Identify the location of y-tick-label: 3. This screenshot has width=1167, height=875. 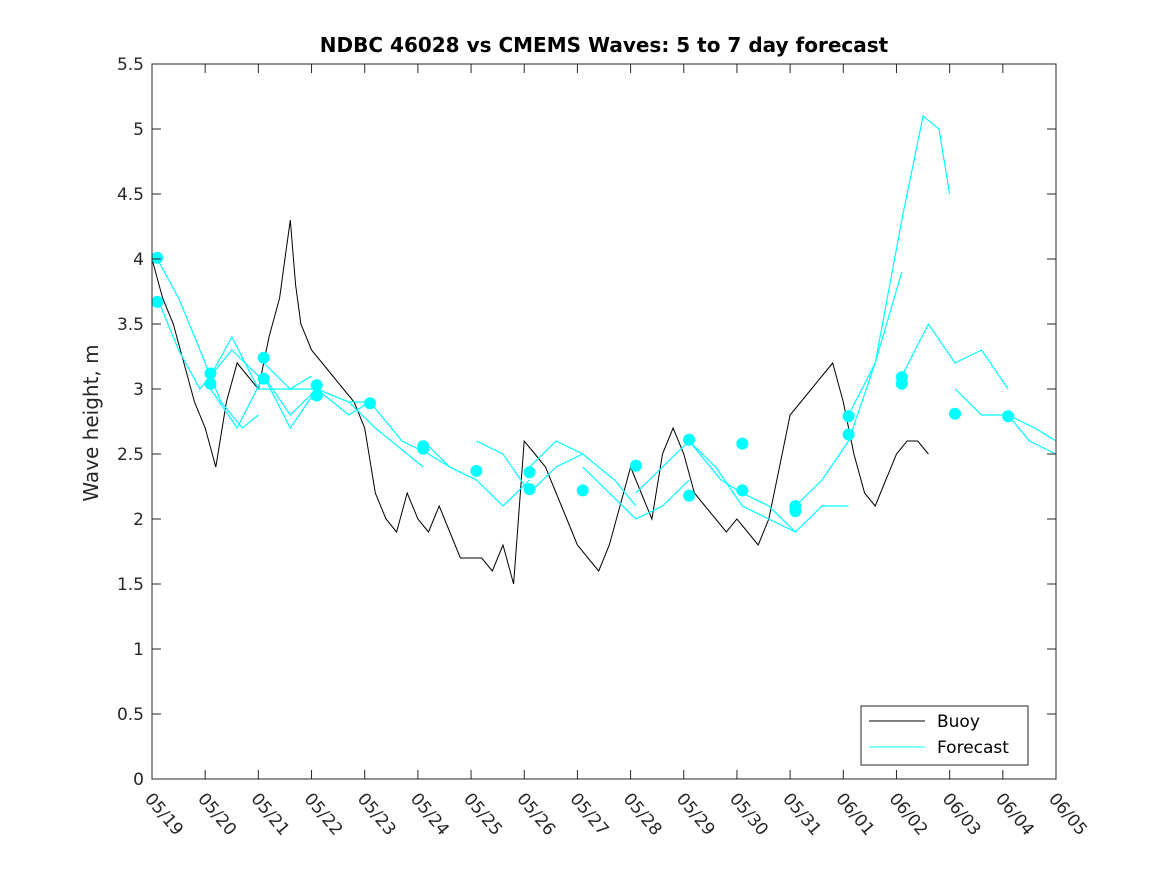
(138, 390).